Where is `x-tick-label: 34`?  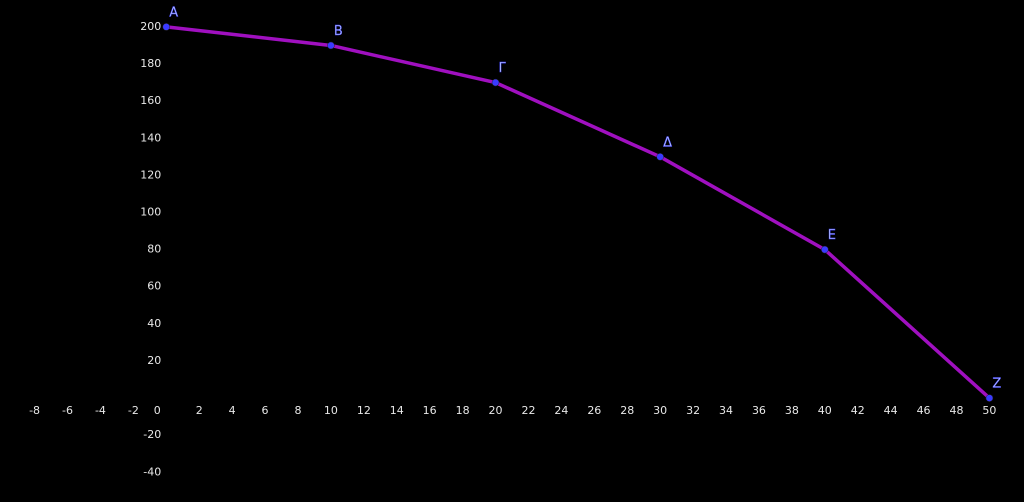 x-tick-label: 34 is located at coordinates (726, 410).